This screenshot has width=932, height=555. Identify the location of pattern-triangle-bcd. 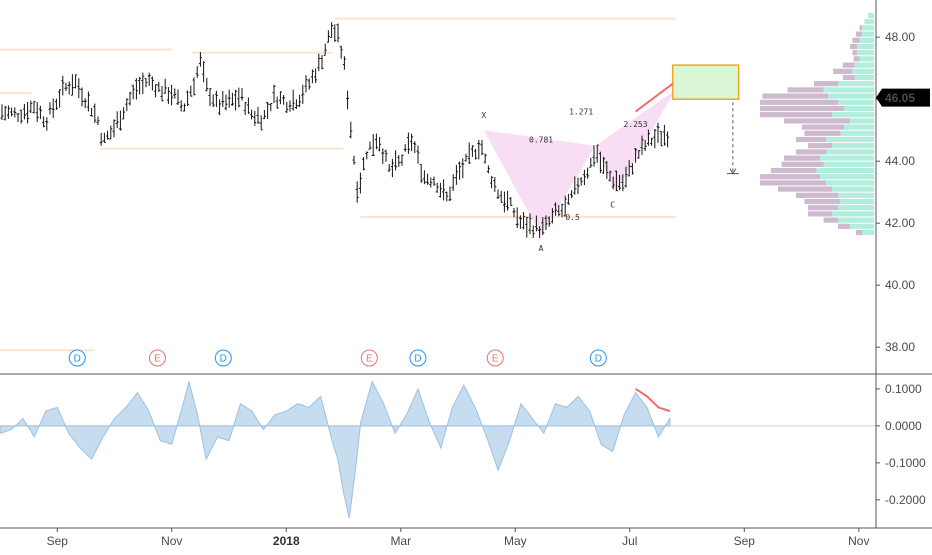
(635, 141).